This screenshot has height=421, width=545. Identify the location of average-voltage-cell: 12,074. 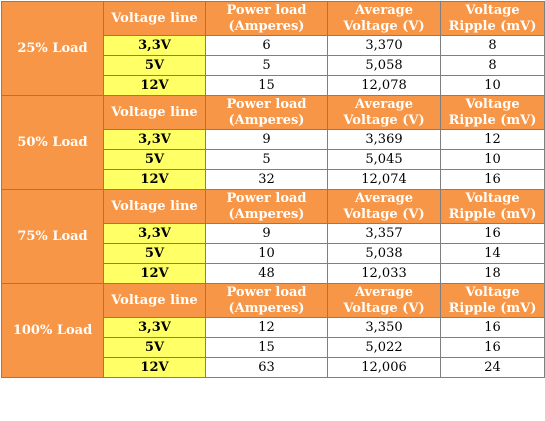
(384, 179).